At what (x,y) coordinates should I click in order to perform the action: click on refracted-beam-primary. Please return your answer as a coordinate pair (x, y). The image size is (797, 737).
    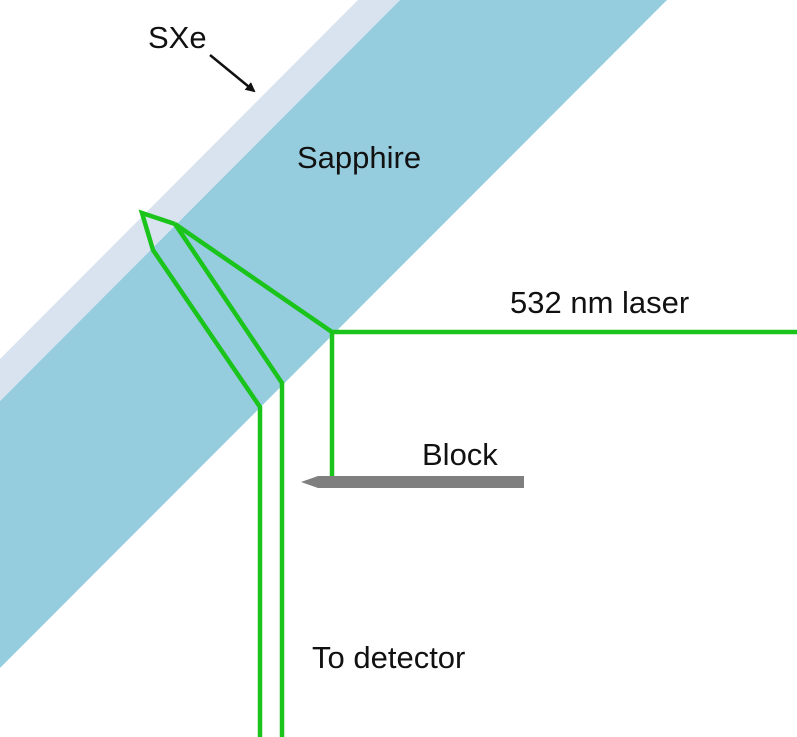
    Looking at the image, I should click on (253, 479).